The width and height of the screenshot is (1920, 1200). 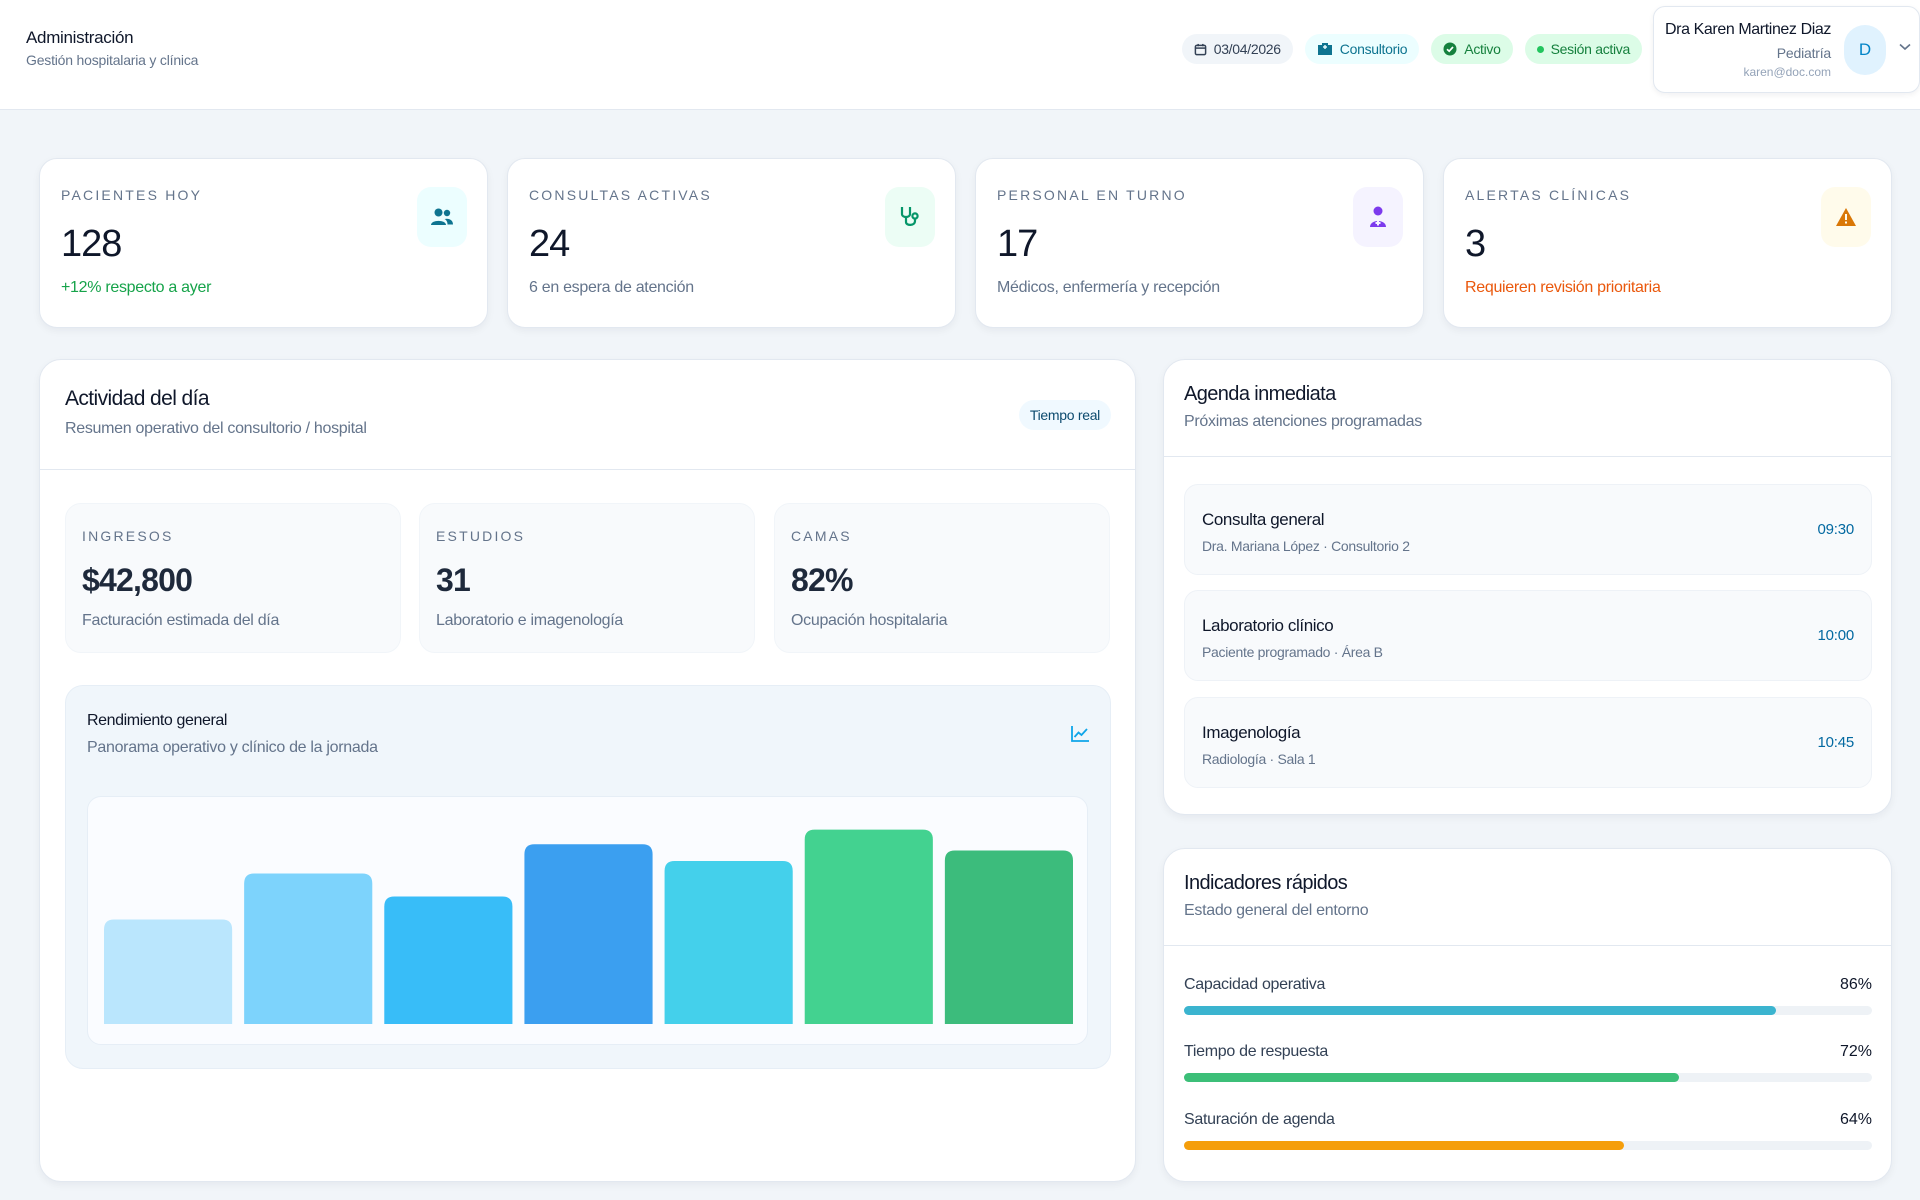 What do you see at coordinates (1846, 217) in the screenshot?
I see `warning-icon` at bounding box center [1846, 217].